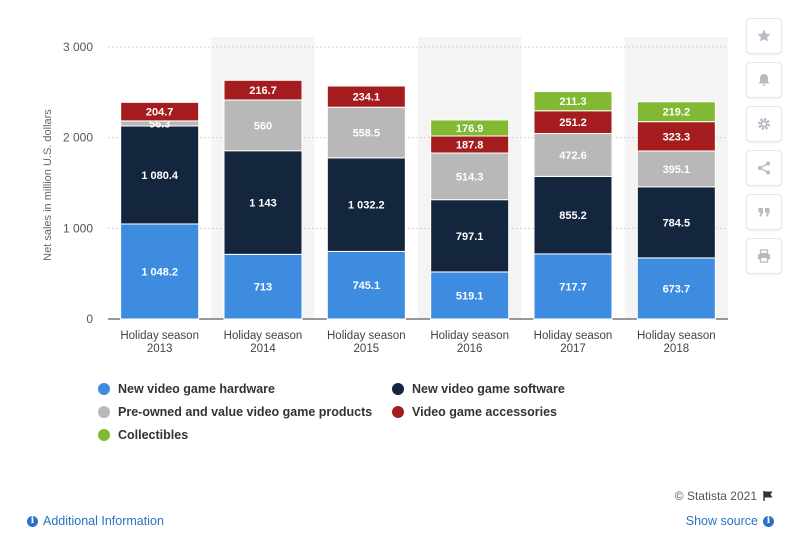 The height and width of the screenshot is (557, 800). I want to click on data-label: 717.7, so click(573, 287).